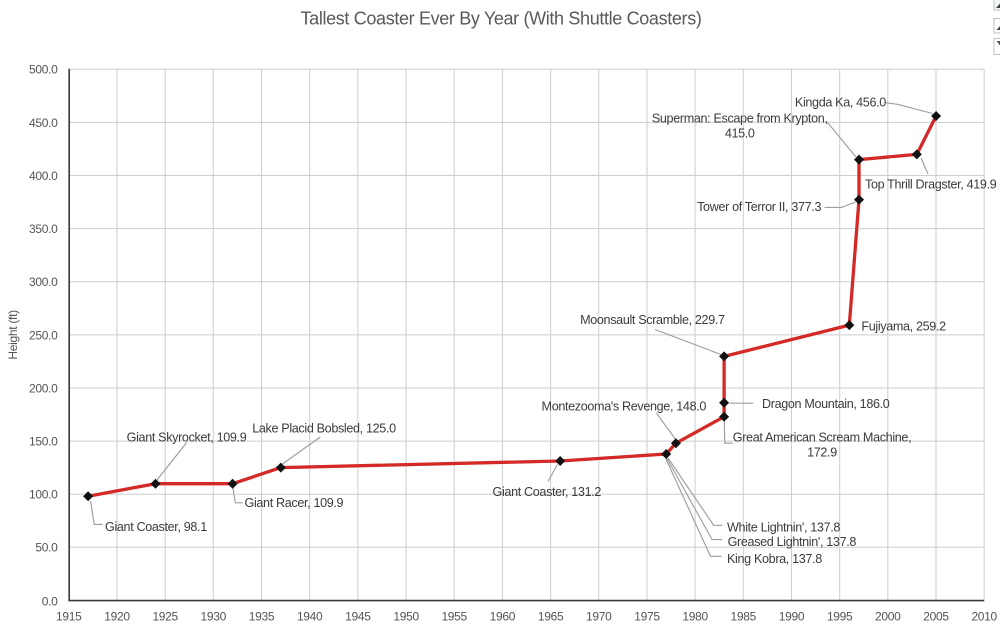  Describe the element at coordinates (551, 617) in the screenshot. I see `svg-text: 1965` at that location.